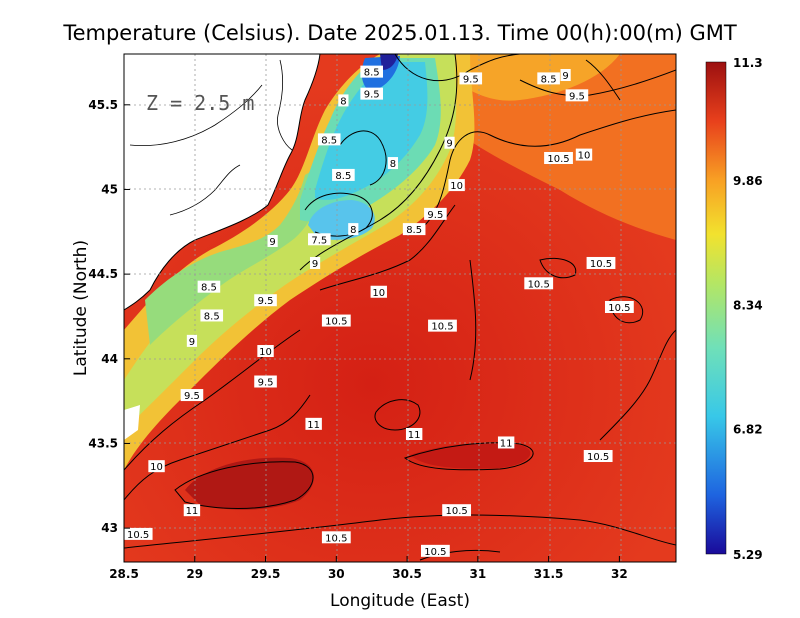 This screenshot has width=800, height=618. I want to click on x-tick-label: 28.5, so click(124, 574).